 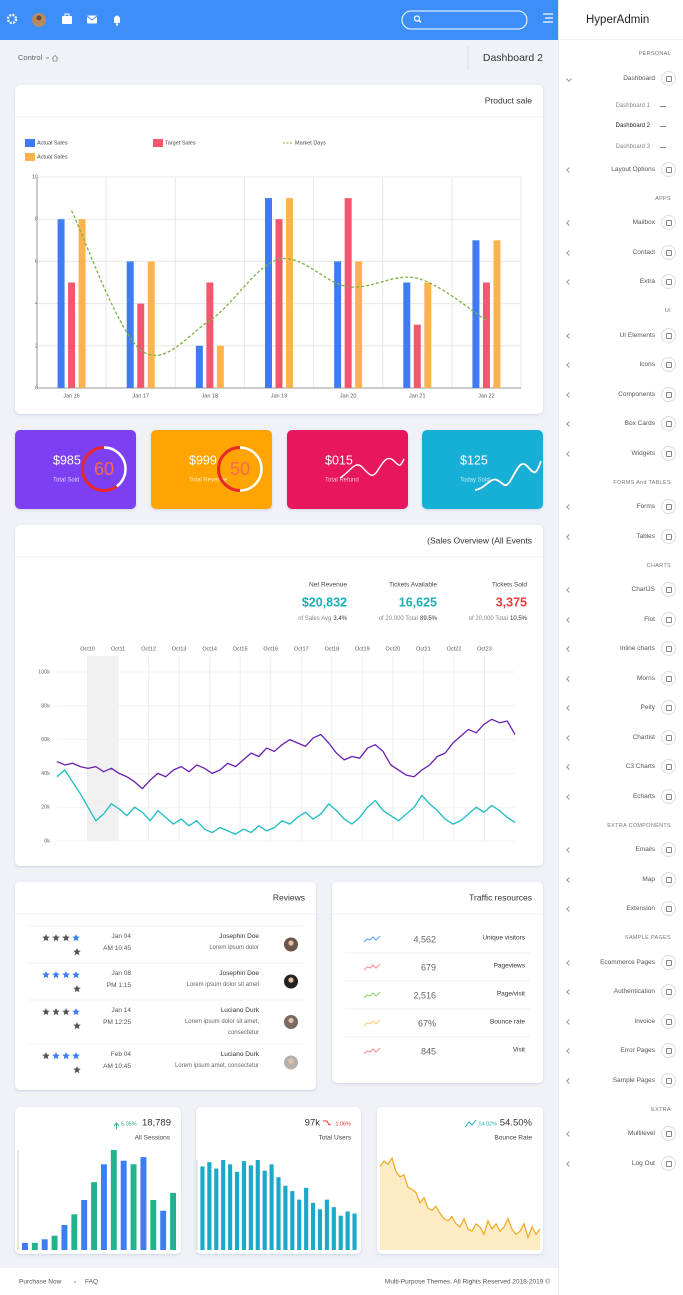 I want to click on menu-label: Contact, so click(x=643, y=252).